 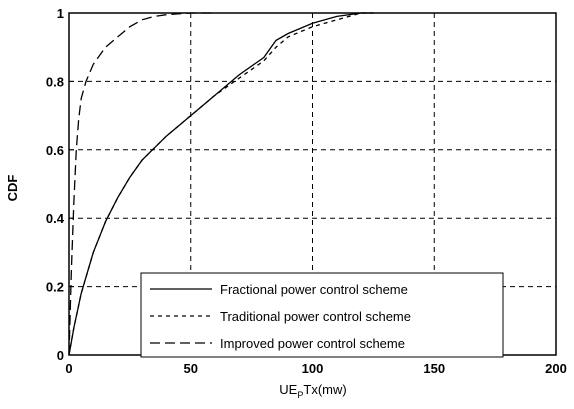 What do you see at coordinates (556, 368) in the screenshot?
I see `x-tick-label-4: 200` at bounding box center [556, 368].